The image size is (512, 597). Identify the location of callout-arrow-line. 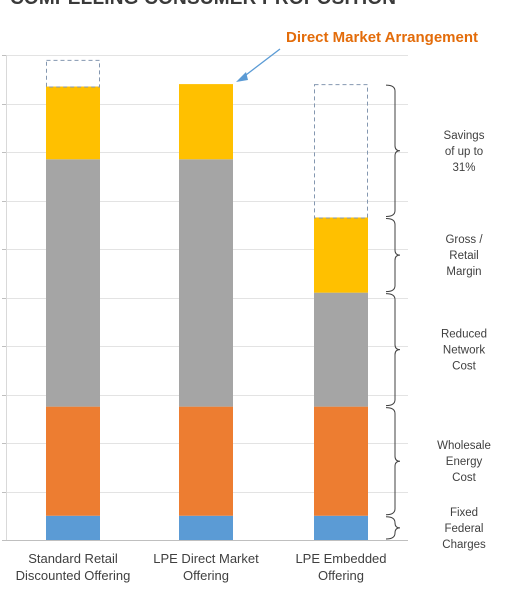
(261, 63).